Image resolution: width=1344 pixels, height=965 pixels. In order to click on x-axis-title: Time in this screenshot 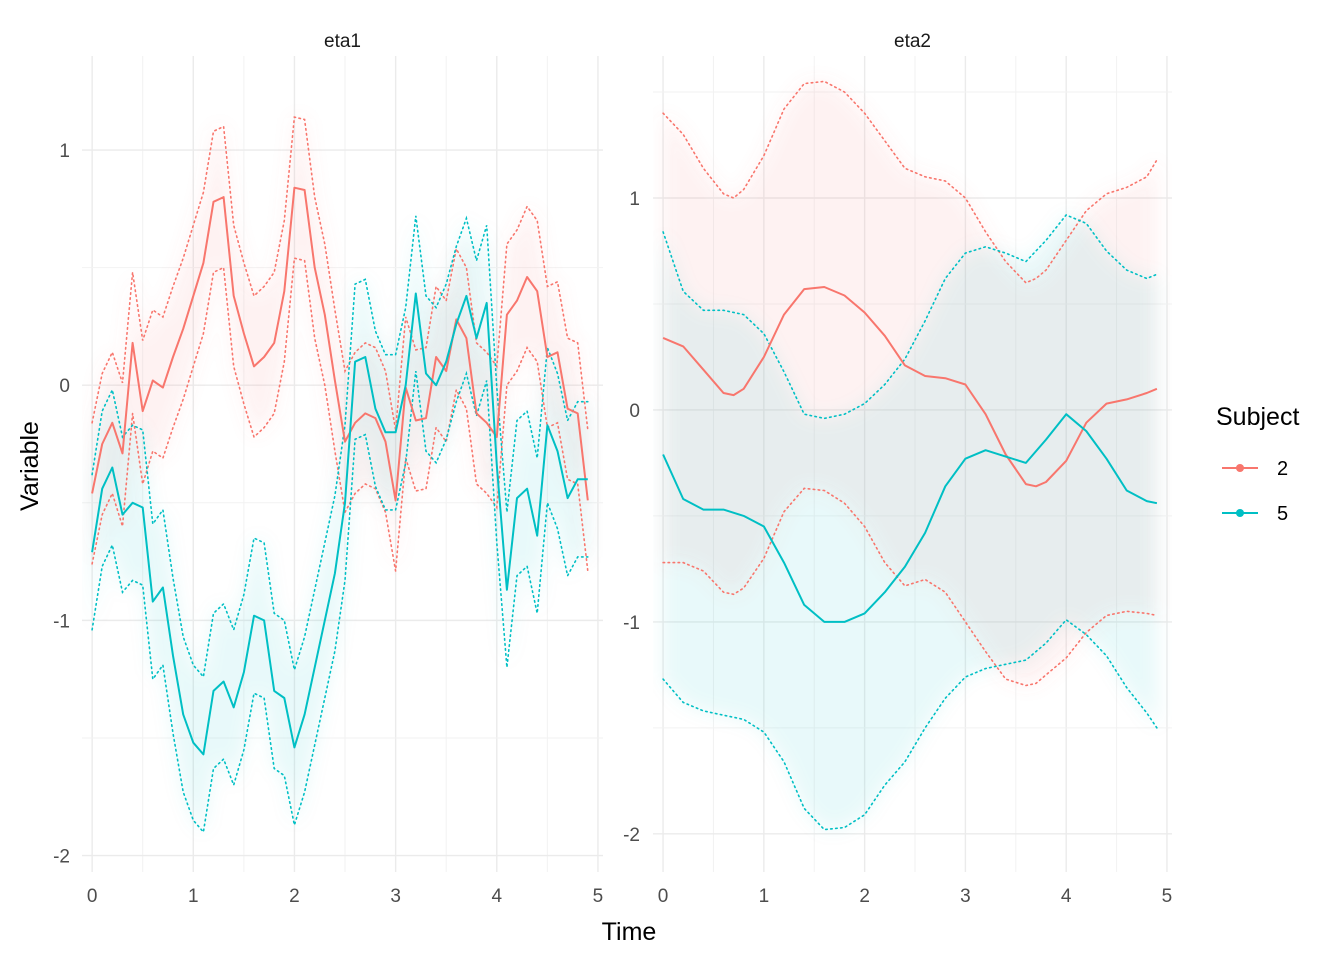, I will do `click(629, 932)`.